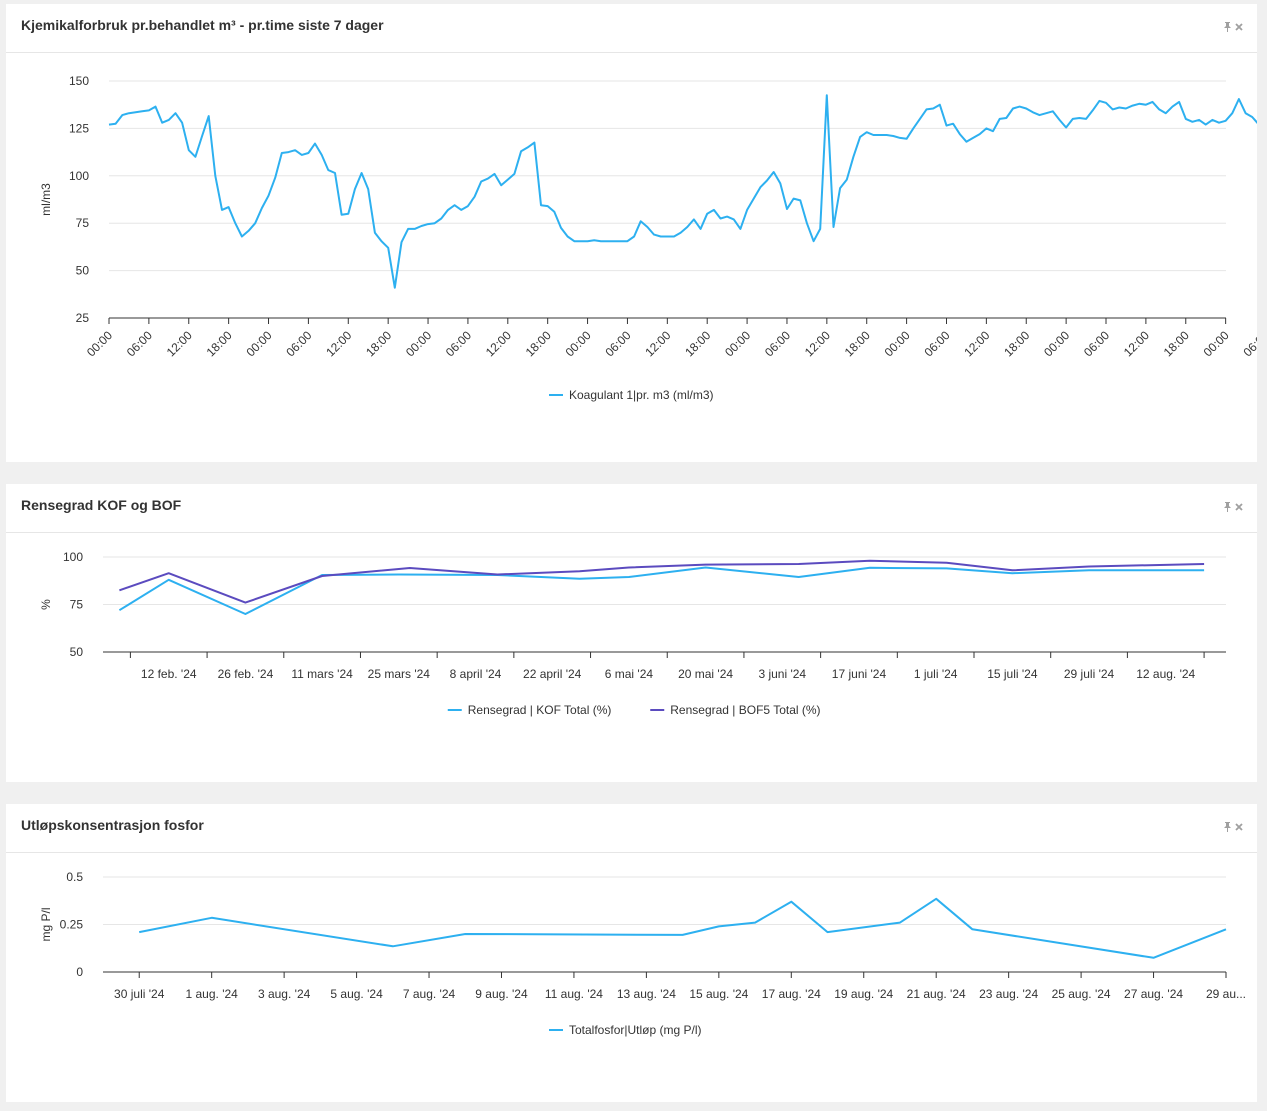 Image resolution: width=1267 pixels, height=1111 pixels. Describe the element at coordinates (46, 604) in the screenshot. I see `y-axis-label: %` at that location.